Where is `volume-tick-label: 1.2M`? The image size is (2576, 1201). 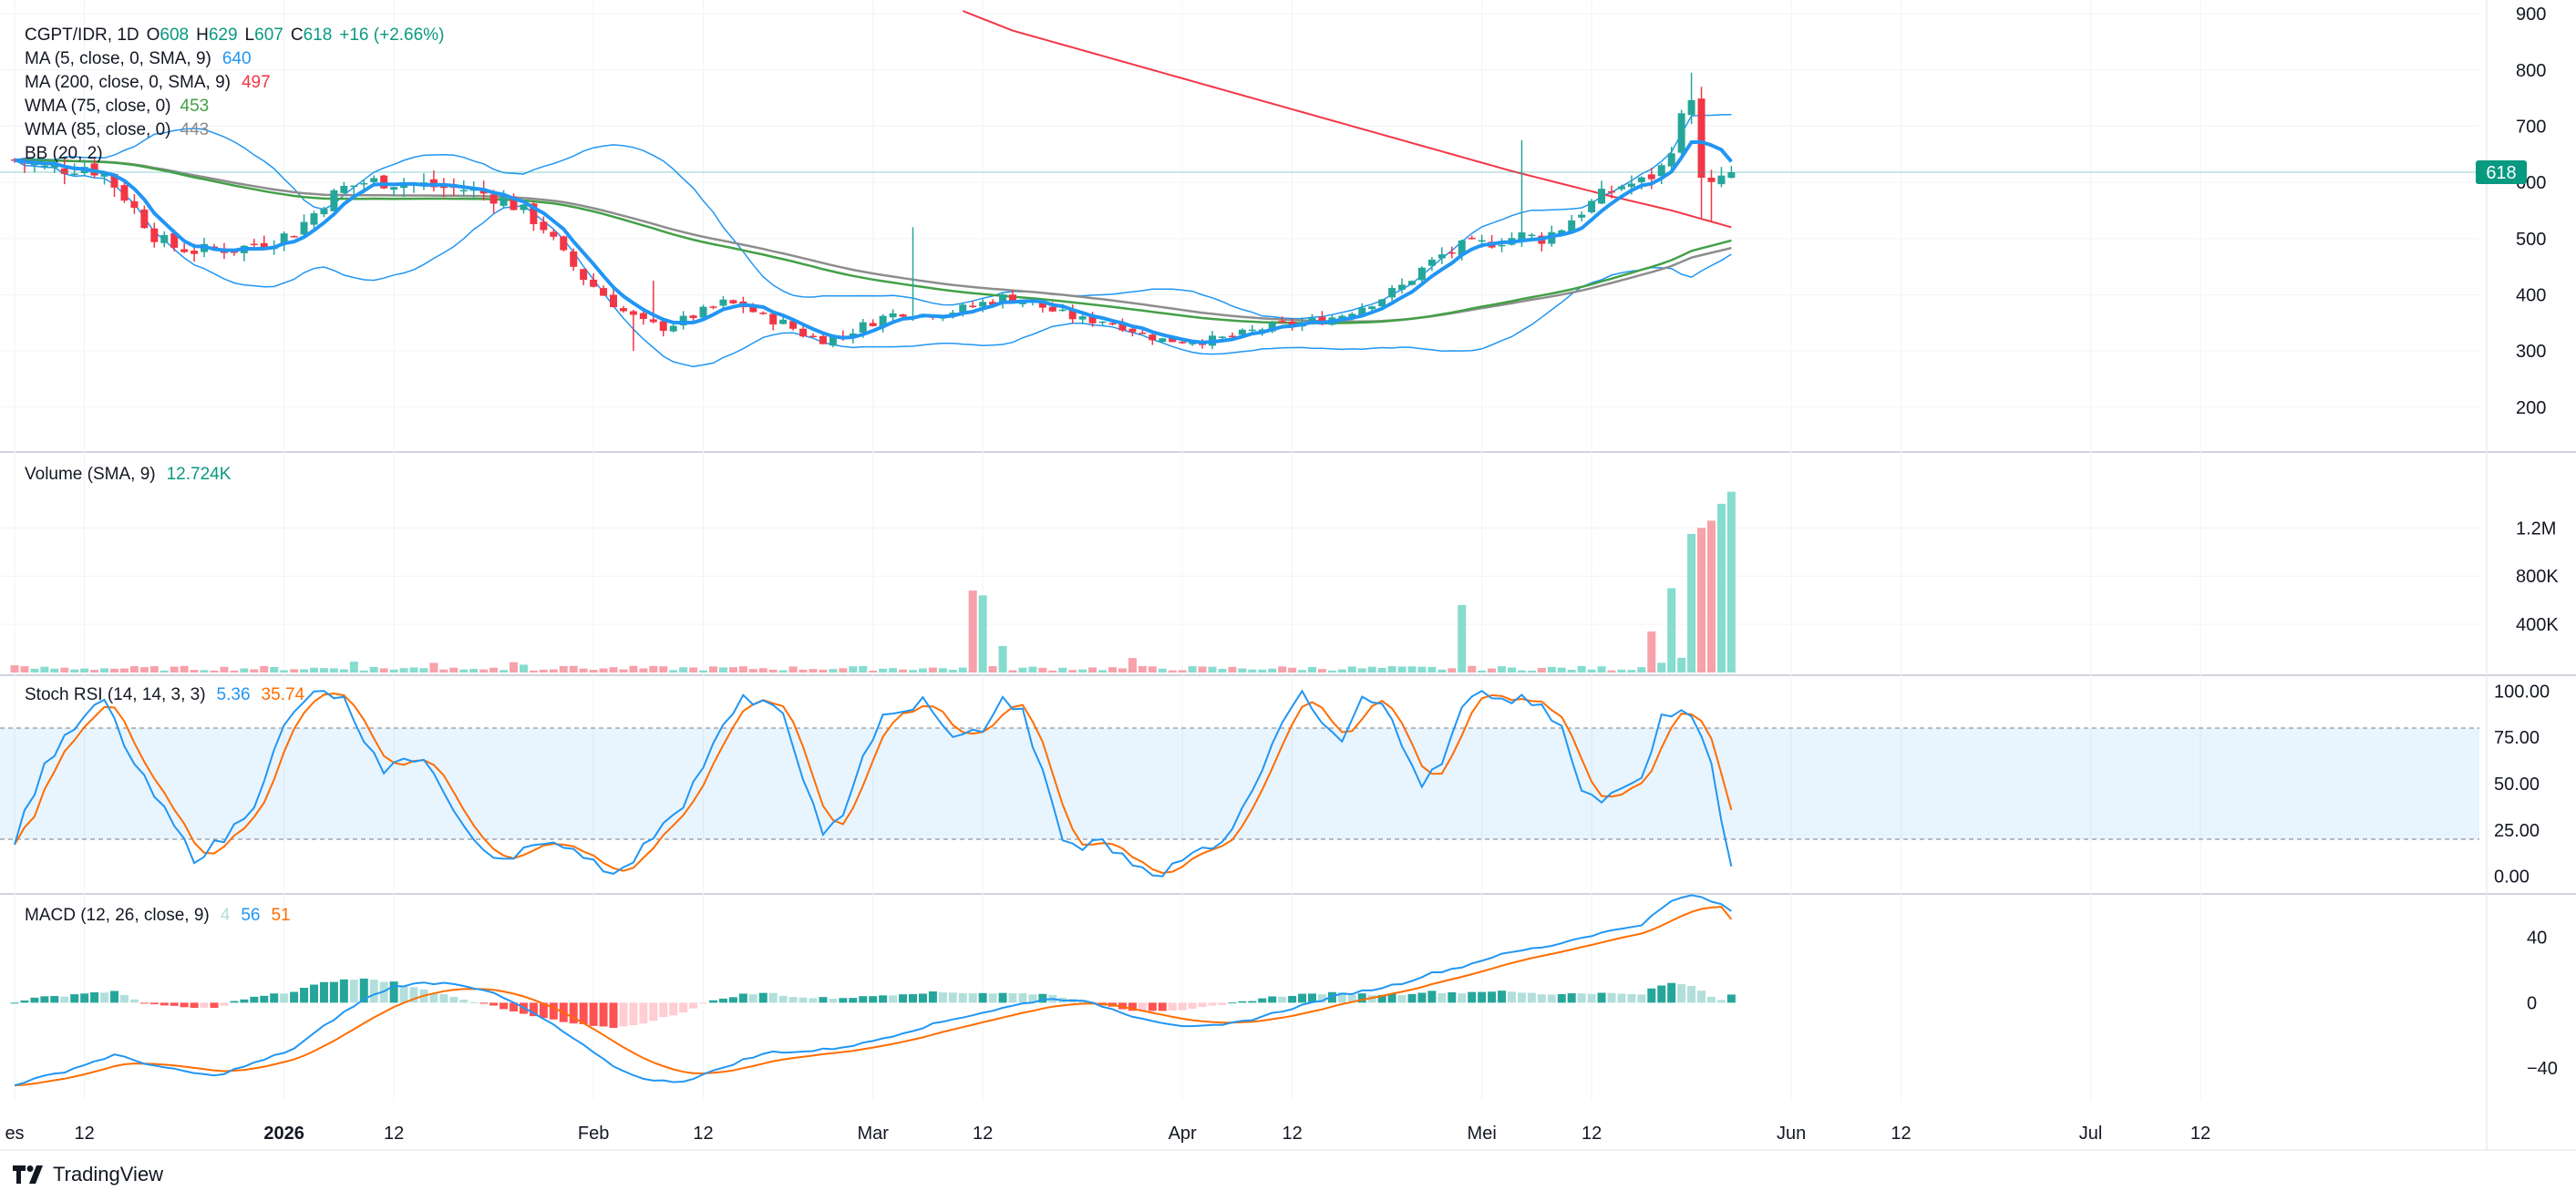
volume-tick-label: 1.2M is located at coordinates (2536, 528).